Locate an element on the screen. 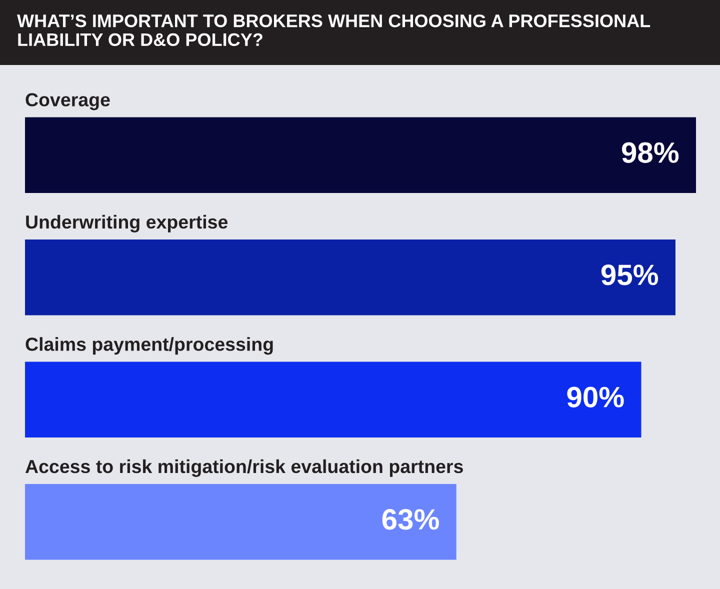 This screenshot has width=720, height=589. y-tick-label: Claims payment/processing is located at coordinates (149, 346).